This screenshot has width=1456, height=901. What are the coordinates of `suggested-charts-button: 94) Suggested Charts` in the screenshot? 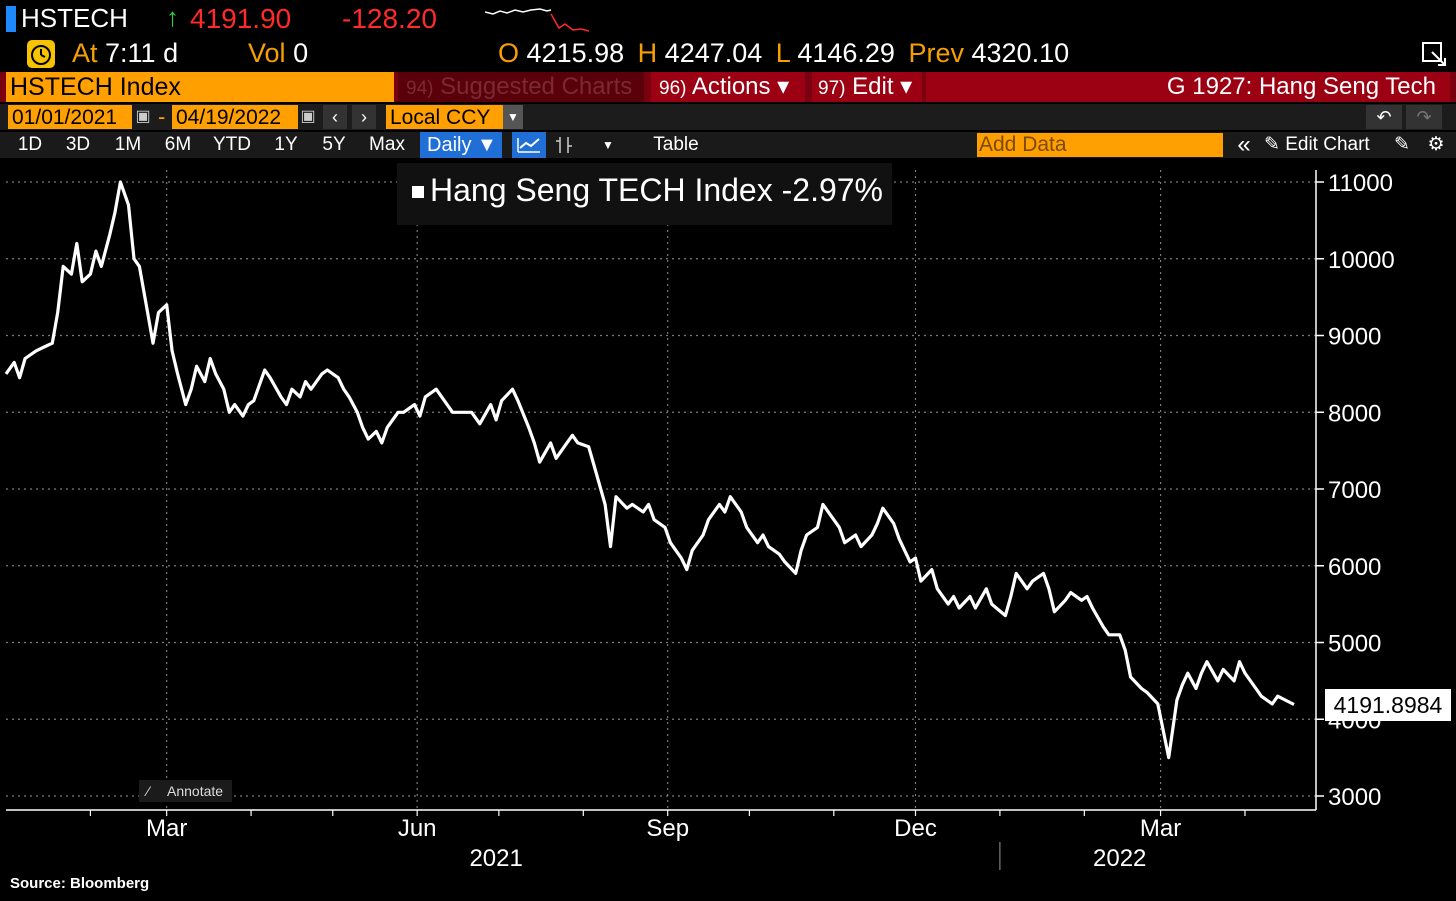 It's located at (521, 87).